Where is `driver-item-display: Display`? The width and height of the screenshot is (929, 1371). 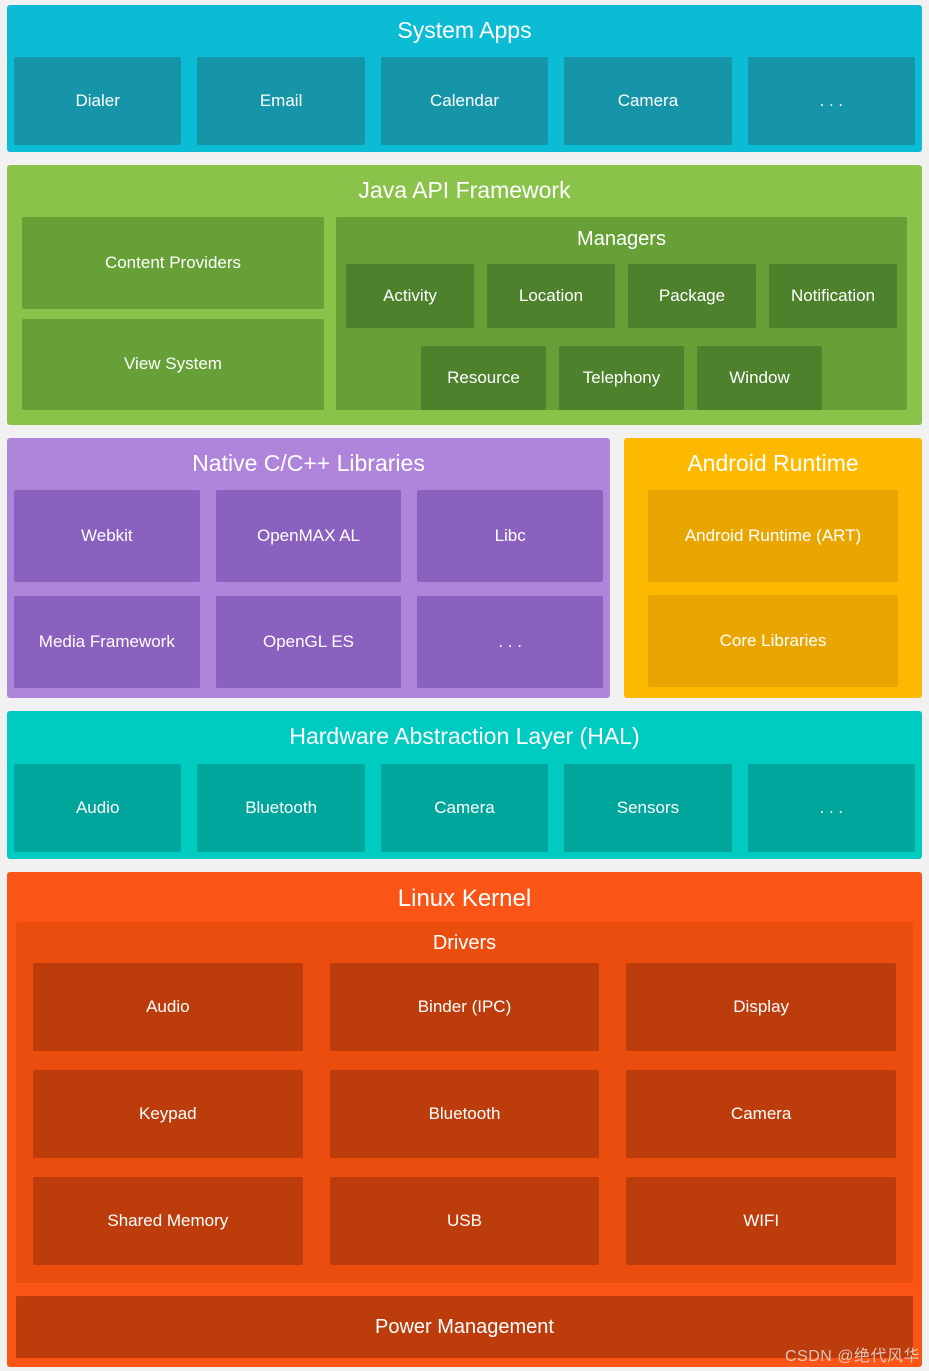
driver-item-display: Display is located at coordinates (761, 1007).